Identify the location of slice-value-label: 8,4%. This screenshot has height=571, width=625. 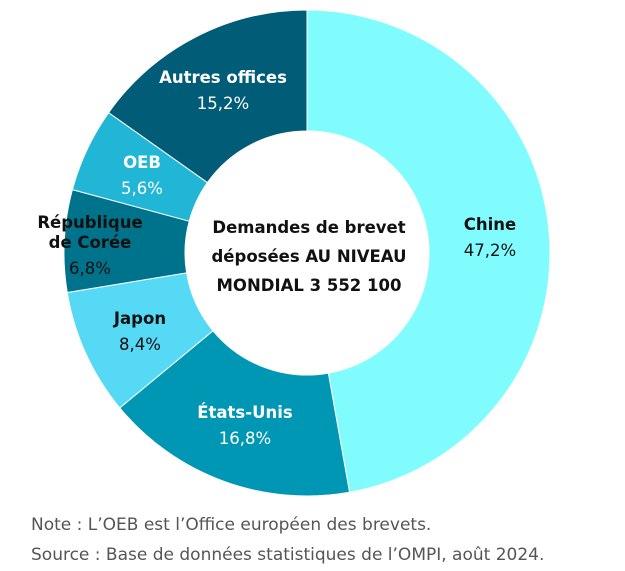
(140, 344).